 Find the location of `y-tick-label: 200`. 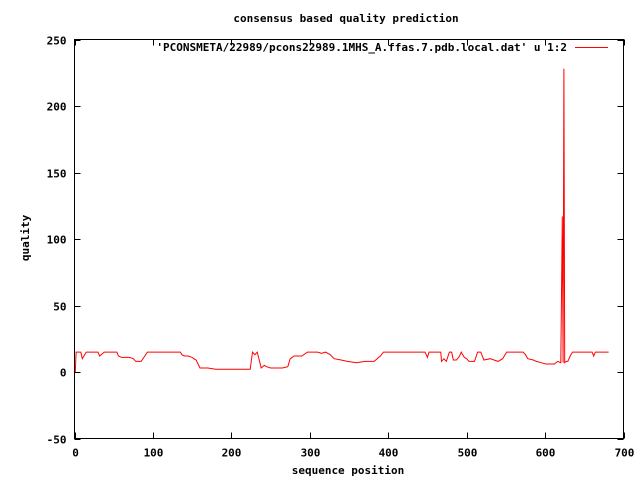

y-tick-label: 200 is located at coordinates (57, 107).